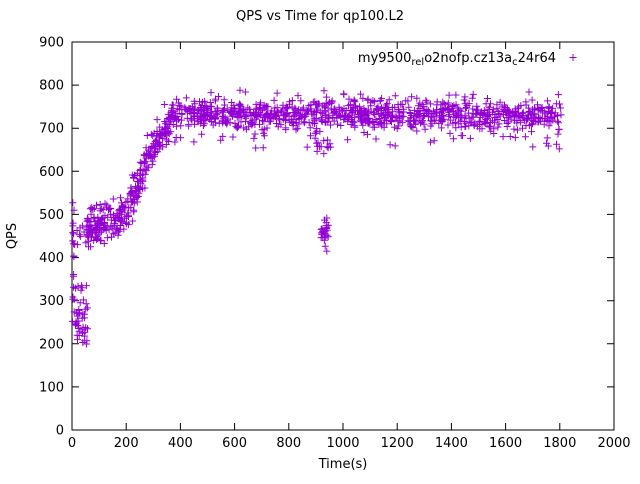 Image resolution: width=640 pixels, height=484 pixels. What do you see at coordinates (343, 464) in the screenshot?
I see `x-axis-label: Time(s)` at bounding box center [343, 464].